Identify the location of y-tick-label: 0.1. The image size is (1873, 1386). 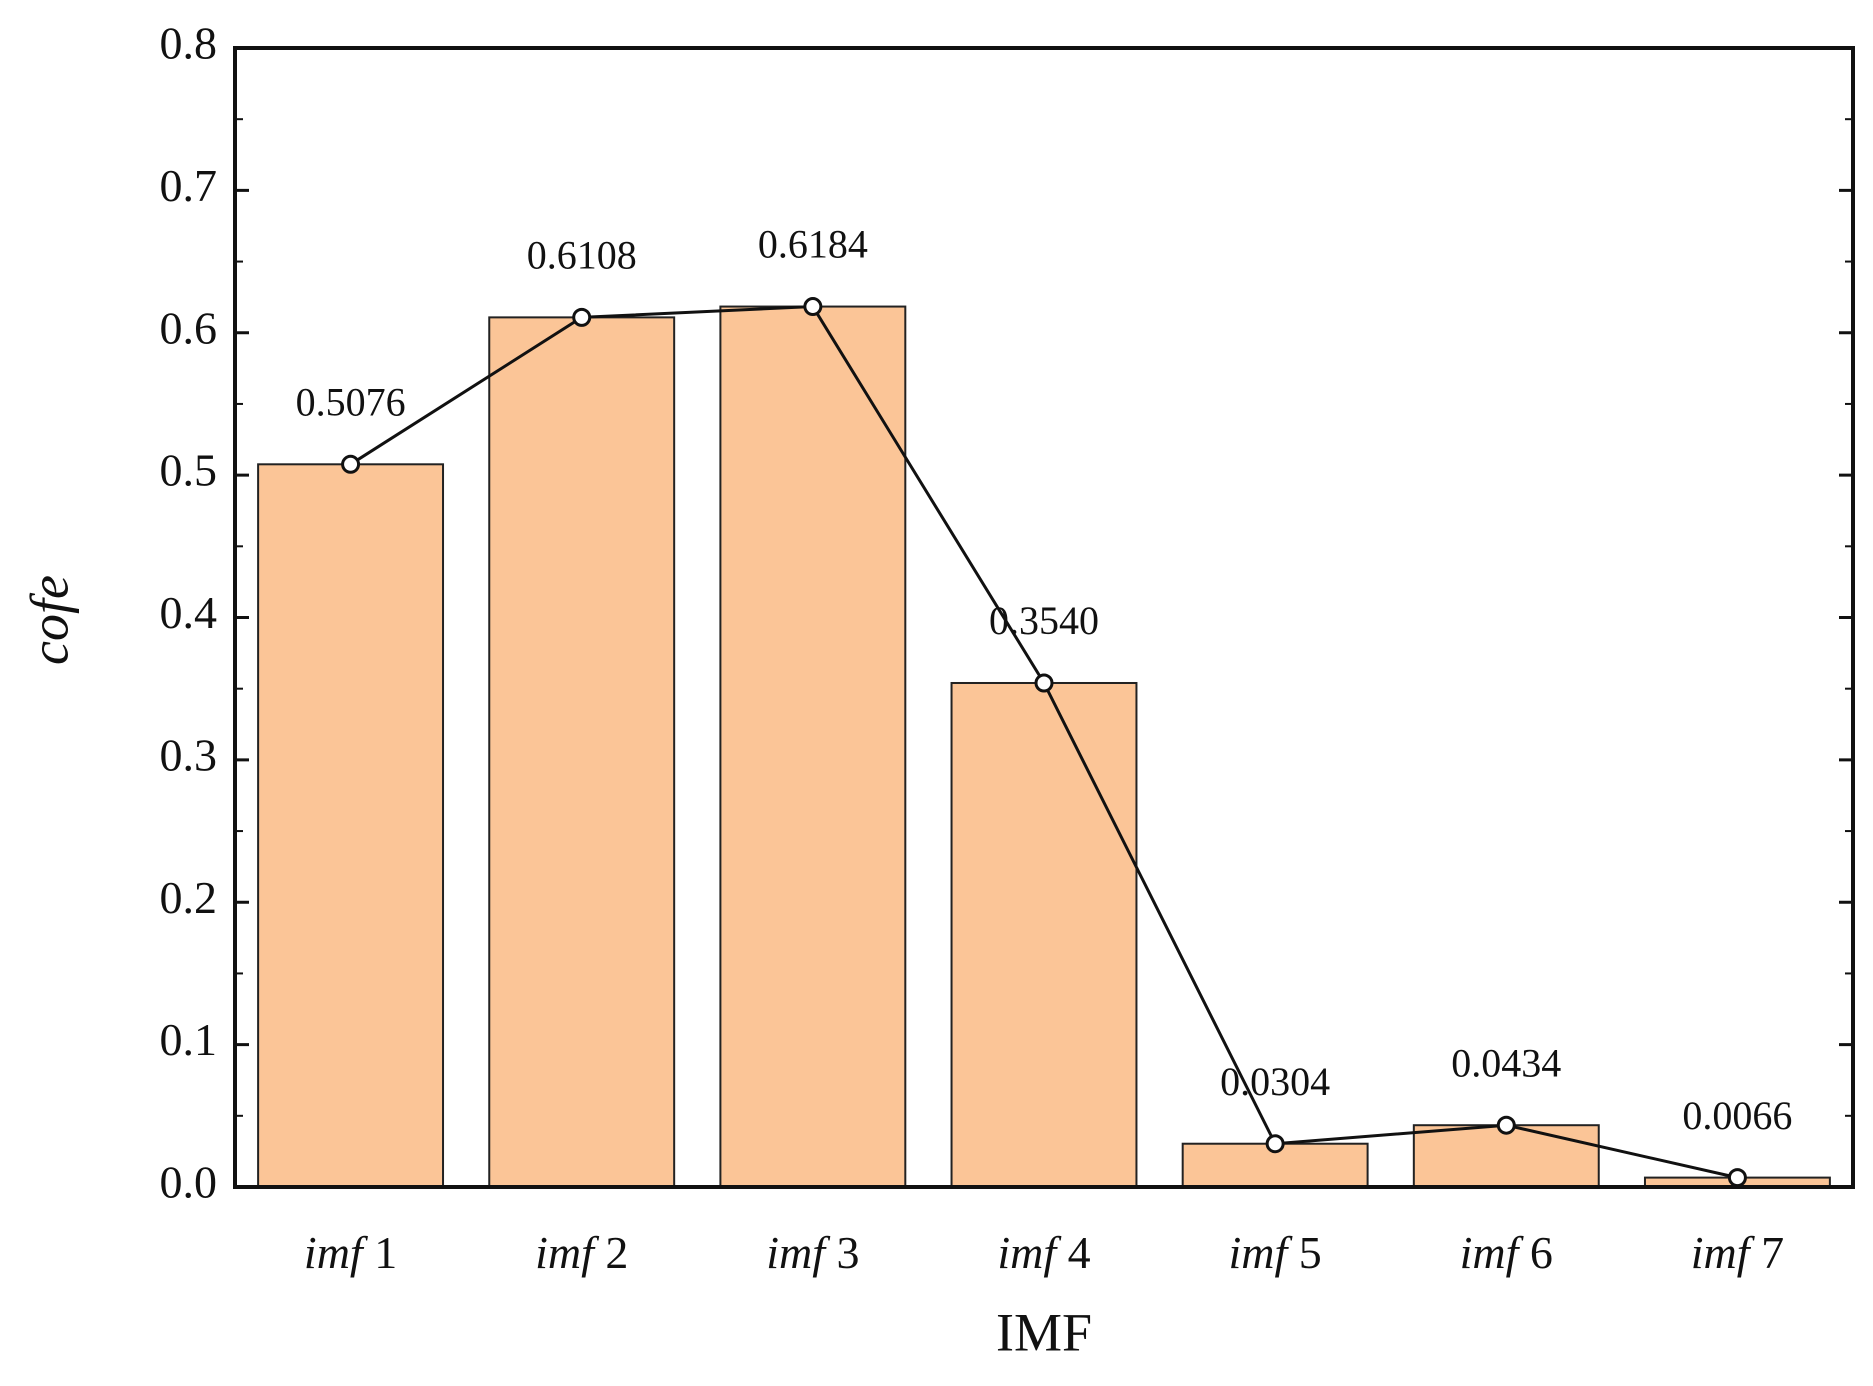
(189, 1039).